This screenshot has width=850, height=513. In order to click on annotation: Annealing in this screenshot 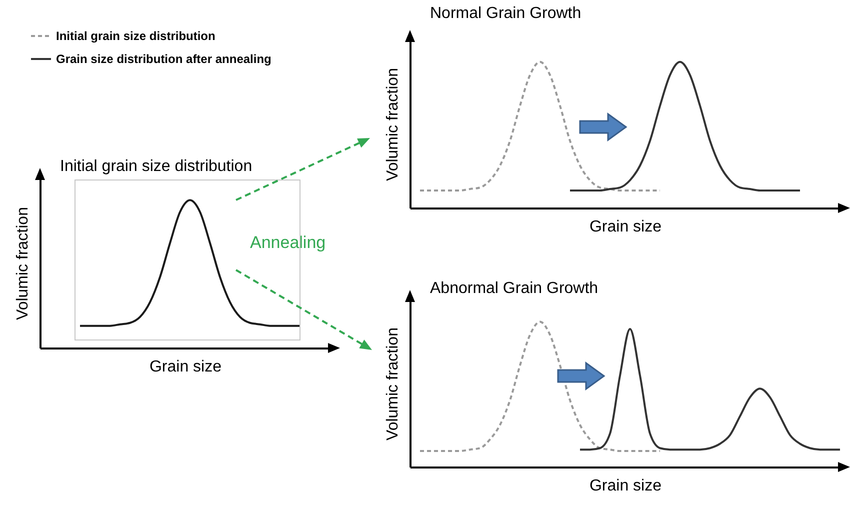, I will do `click(288, 242)`.